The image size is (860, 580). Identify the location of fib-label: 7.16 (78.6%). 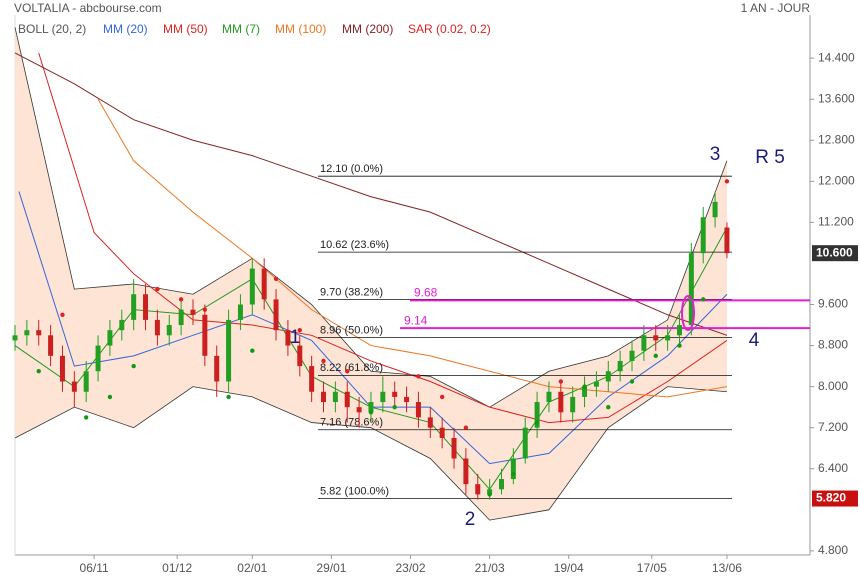
(351, 423).